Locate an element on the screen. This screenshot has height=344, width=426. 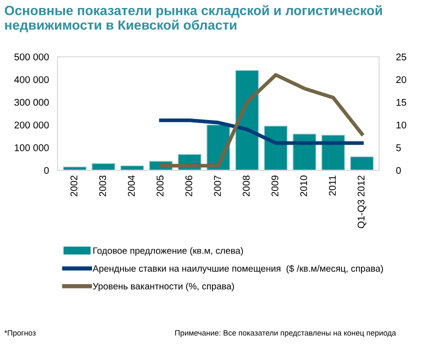
x-tick-label: 2006 is located at coordinates (188, 186).